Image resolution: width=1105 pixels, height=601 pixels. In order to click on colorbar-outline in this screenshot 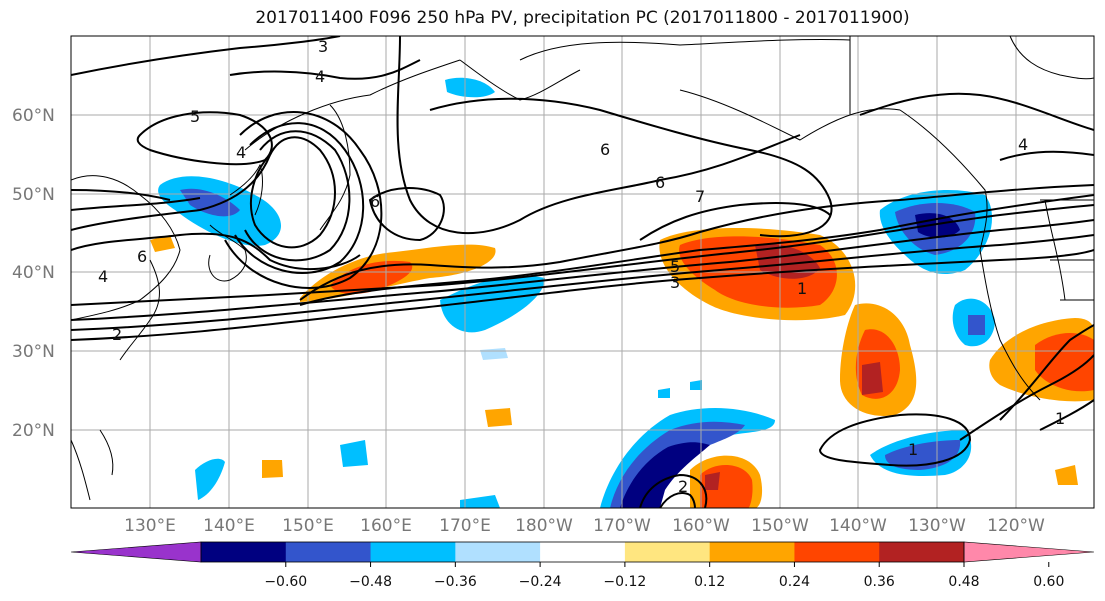, I will do `click(582, 552)`.